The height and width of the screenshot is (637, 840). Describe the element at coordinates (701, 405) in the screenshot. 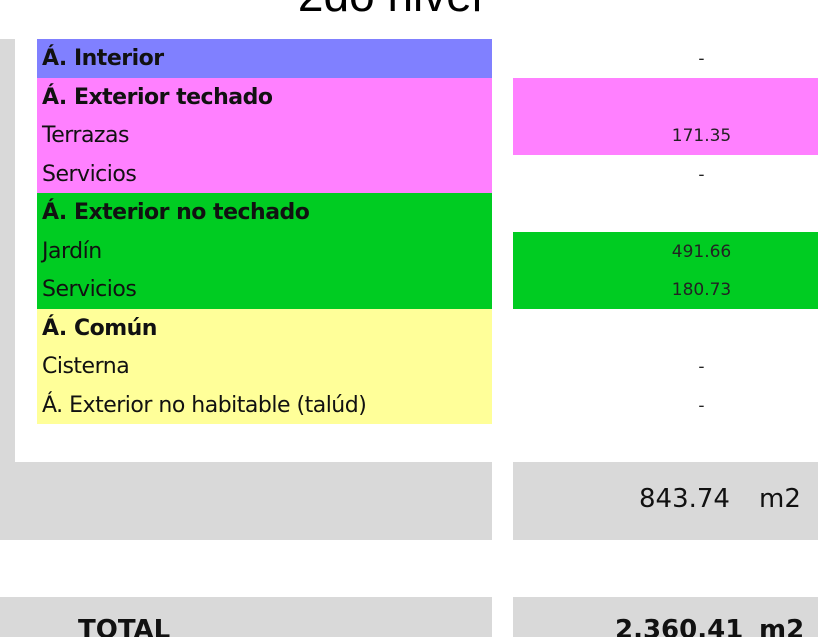

I see `value-talud: -` at that location.